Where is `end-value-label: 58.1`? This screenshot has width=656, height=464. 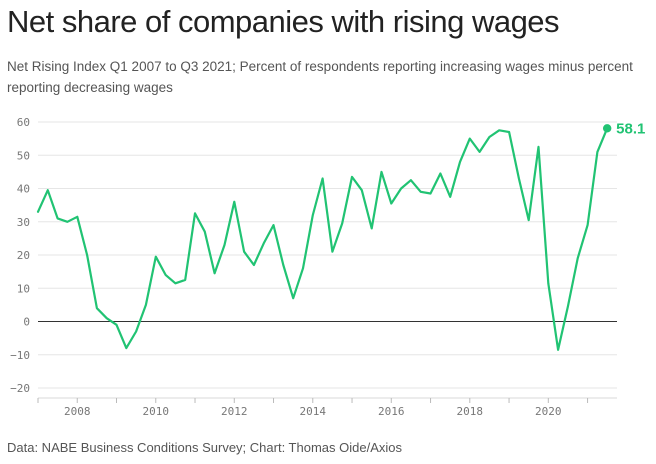
end-value-label: 58.1 is located at coordinates (630, 128).